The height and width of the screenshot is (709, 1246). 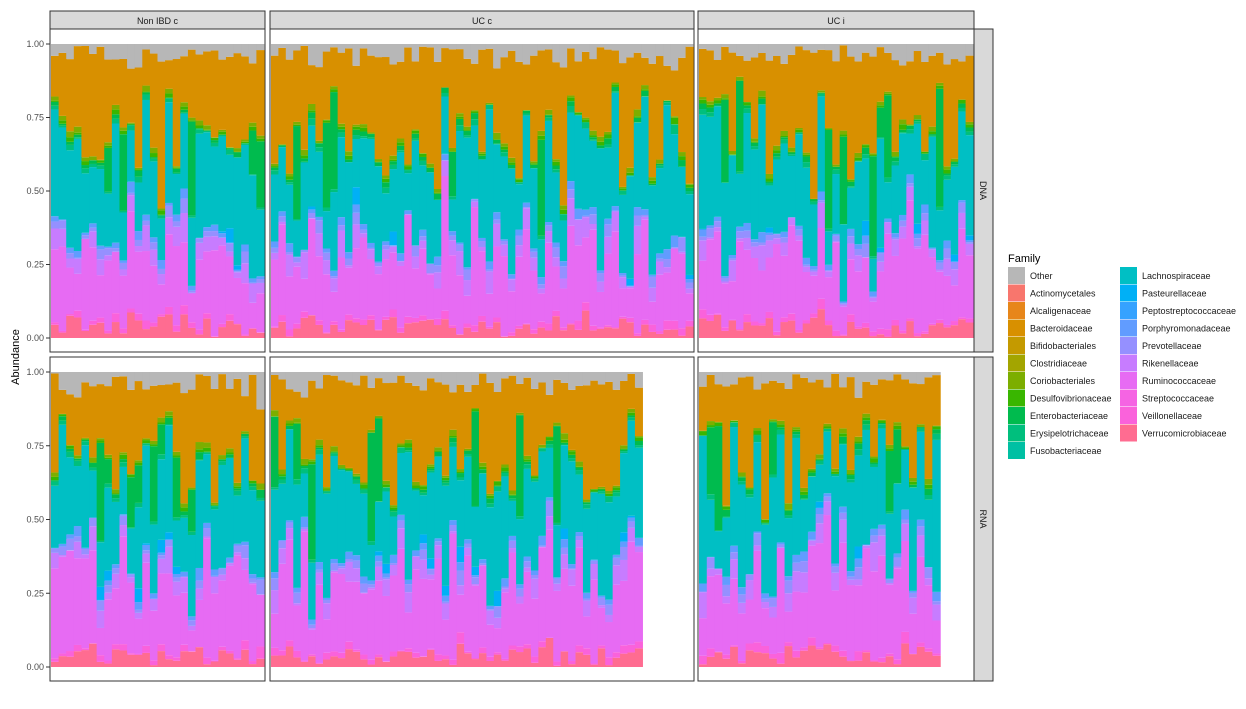 I want to click on legend-label: Veillonellaceae, so click(x=1172, y=416).